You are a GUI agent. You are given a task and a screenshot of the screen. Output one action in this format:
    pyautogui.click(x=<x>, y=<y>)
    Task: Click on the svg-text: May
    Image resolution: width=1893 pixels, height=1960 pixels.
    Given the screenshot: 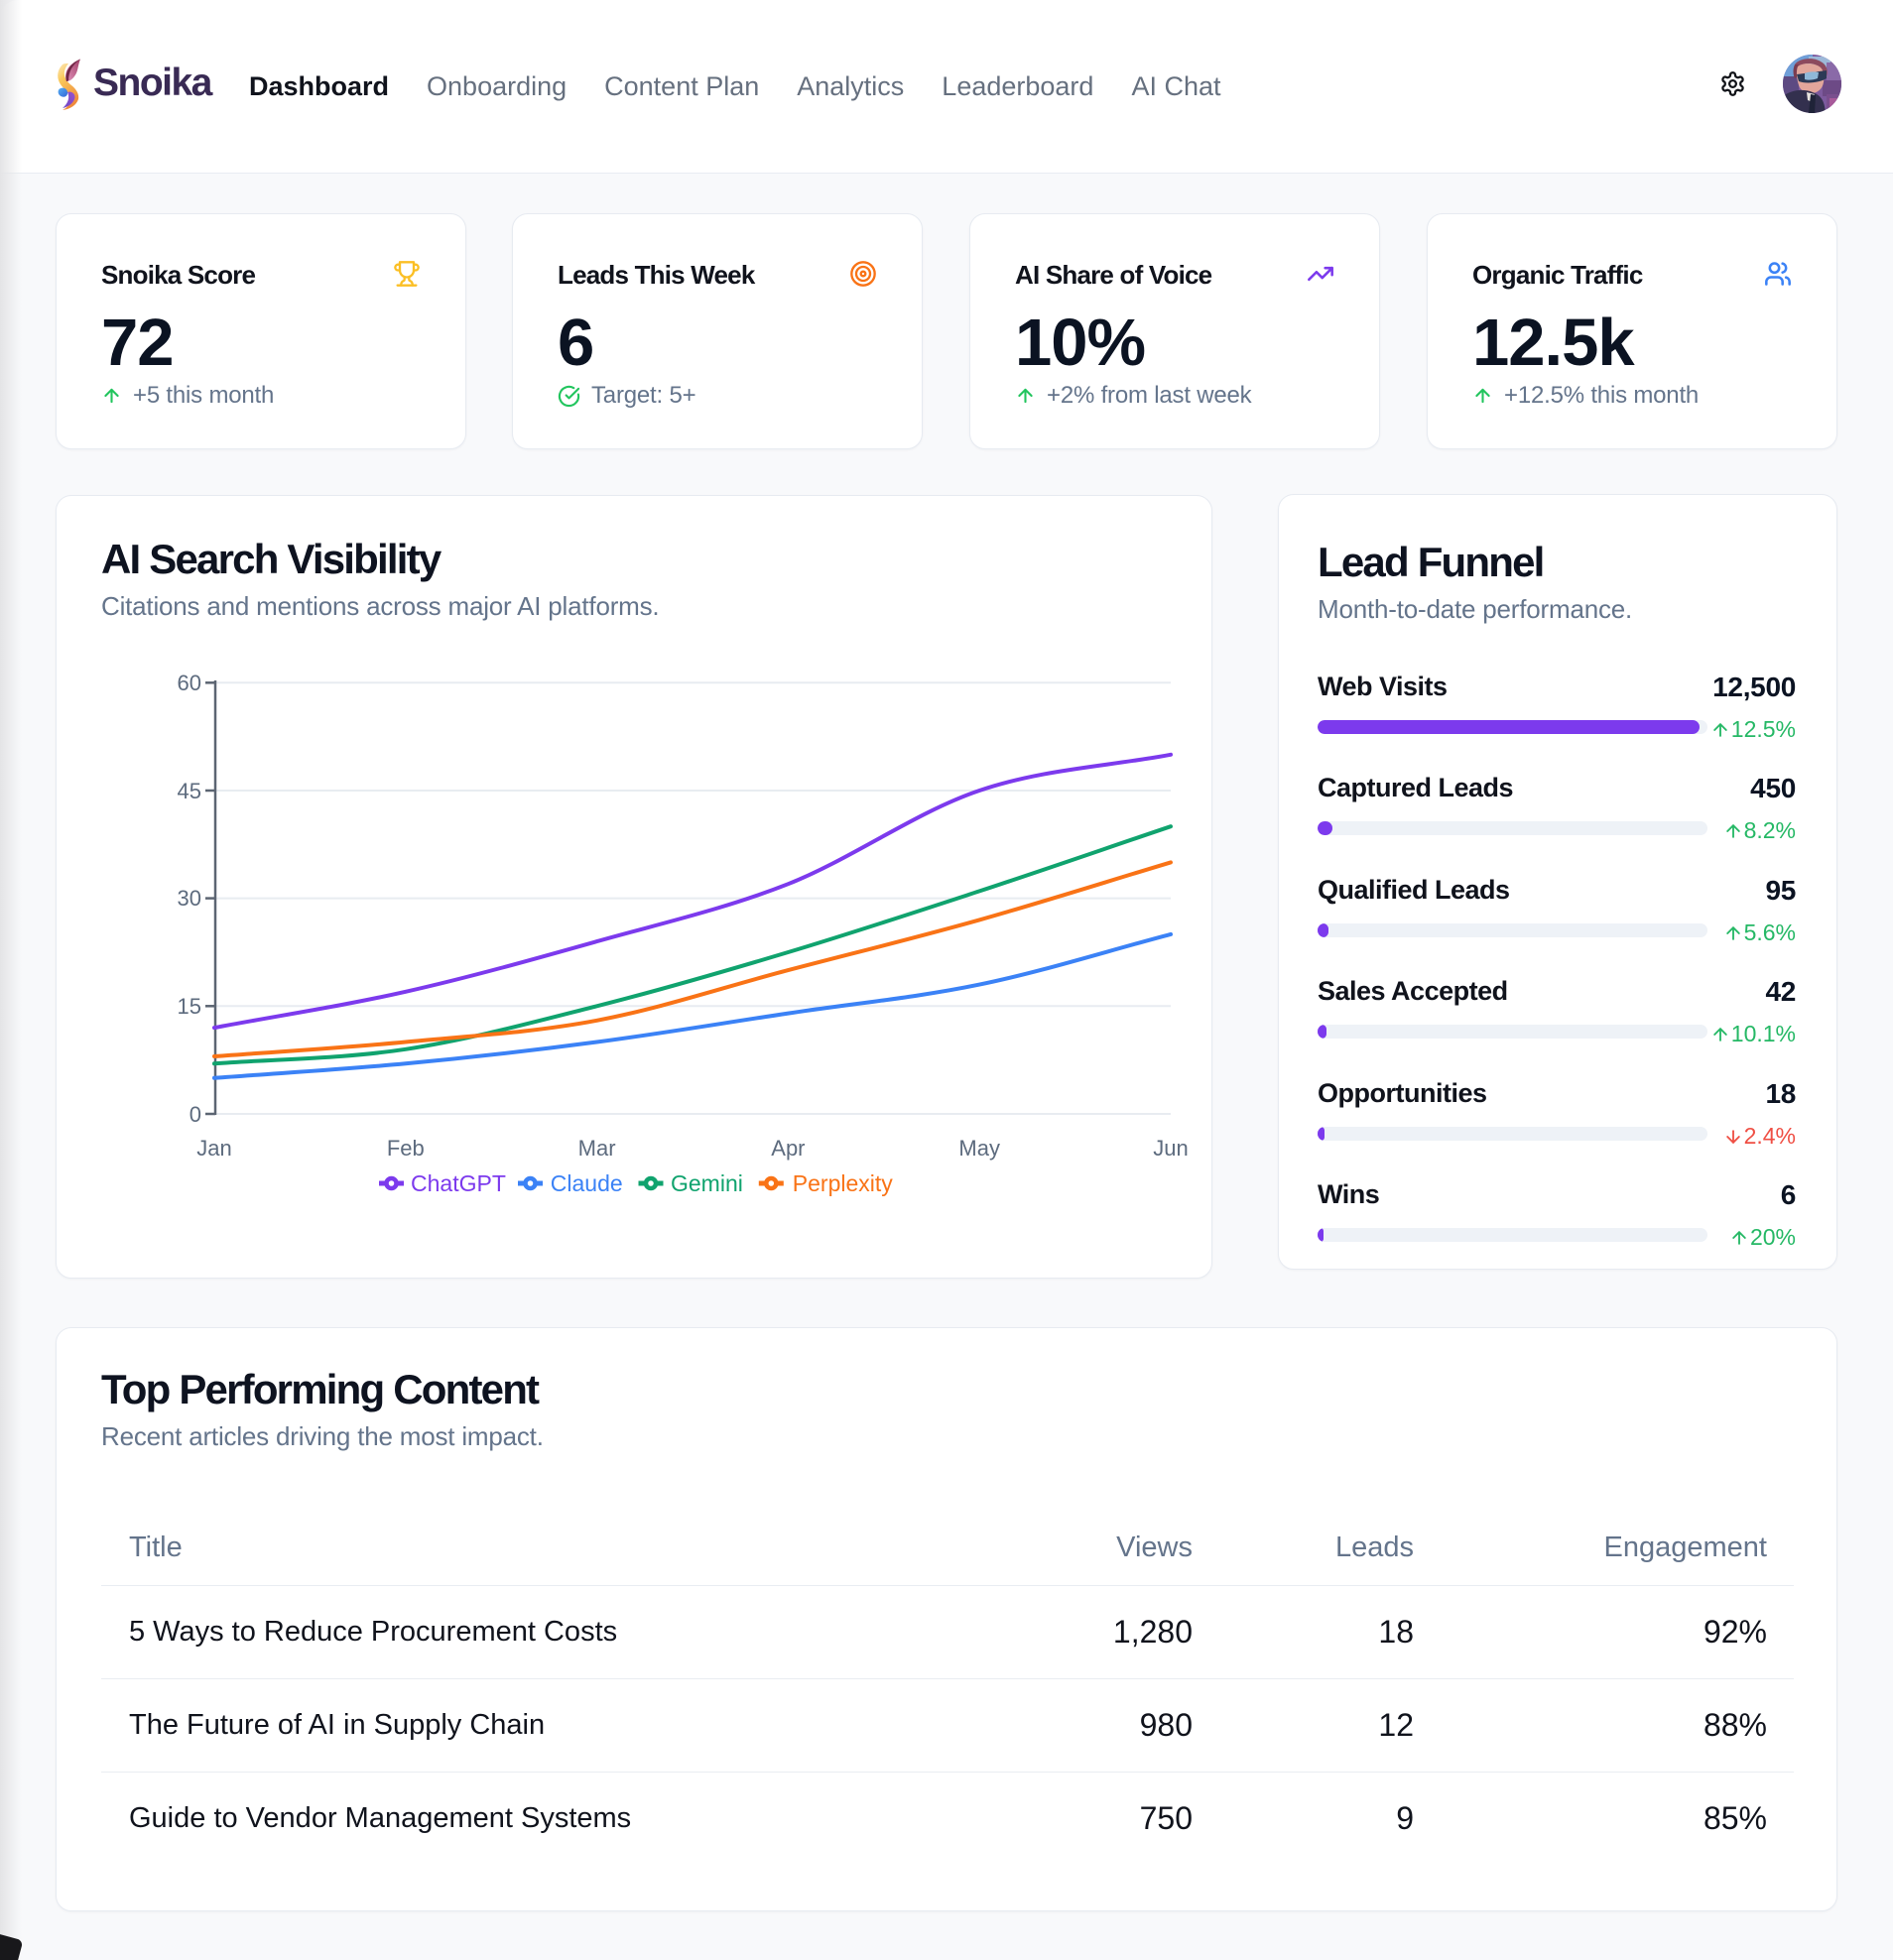 What is the action you would take?
    pyautogui.click(x=979, y=1149)
    